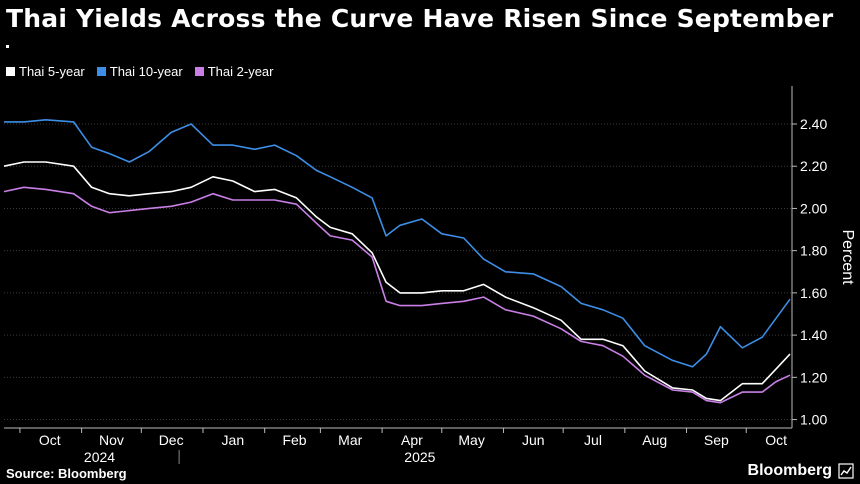 This screenshot has height=484, width=860. Describe the element at coordinates (716, 440) in the screenshot. I see `x-tick-label: Sep` at that location.